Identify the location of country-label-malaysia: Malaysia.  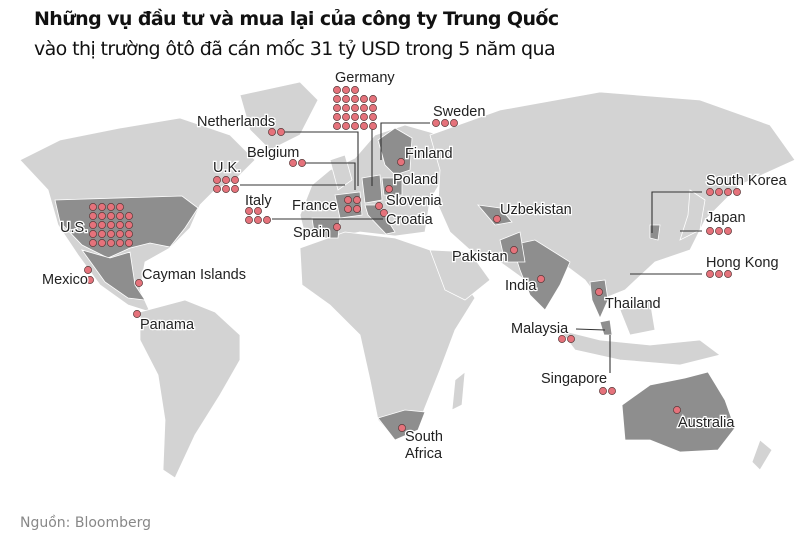
(540, 329).